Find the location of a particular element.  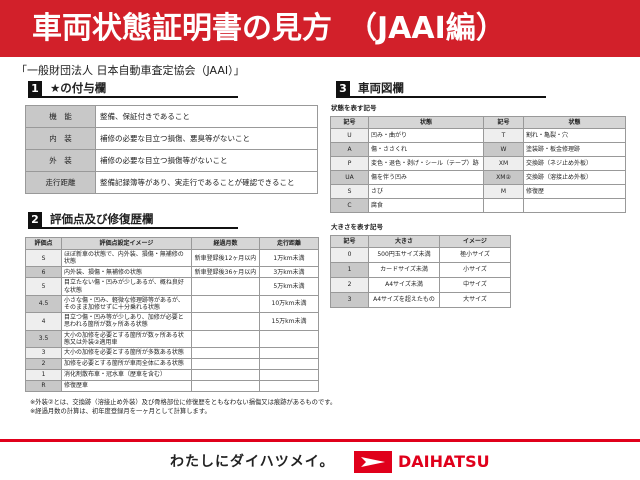

score: 4 is located at coordinates (43, 321).